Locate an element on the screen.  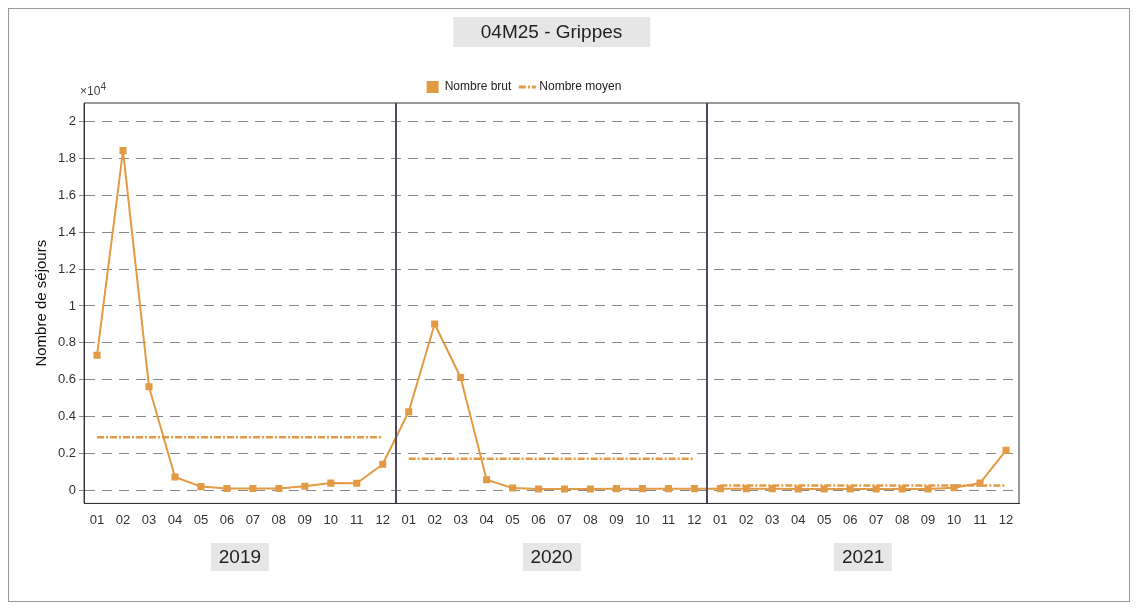
y-tick-label: 1.6 is located at coordinates (67, 194).